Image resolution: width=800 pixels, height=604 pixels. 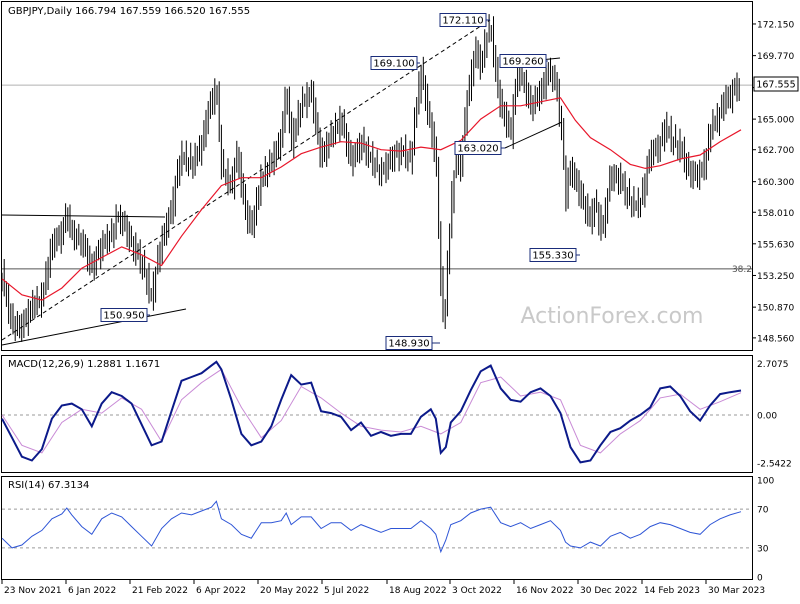 I want to click on price-annotation: 155.330, so click(x=554, y=255).